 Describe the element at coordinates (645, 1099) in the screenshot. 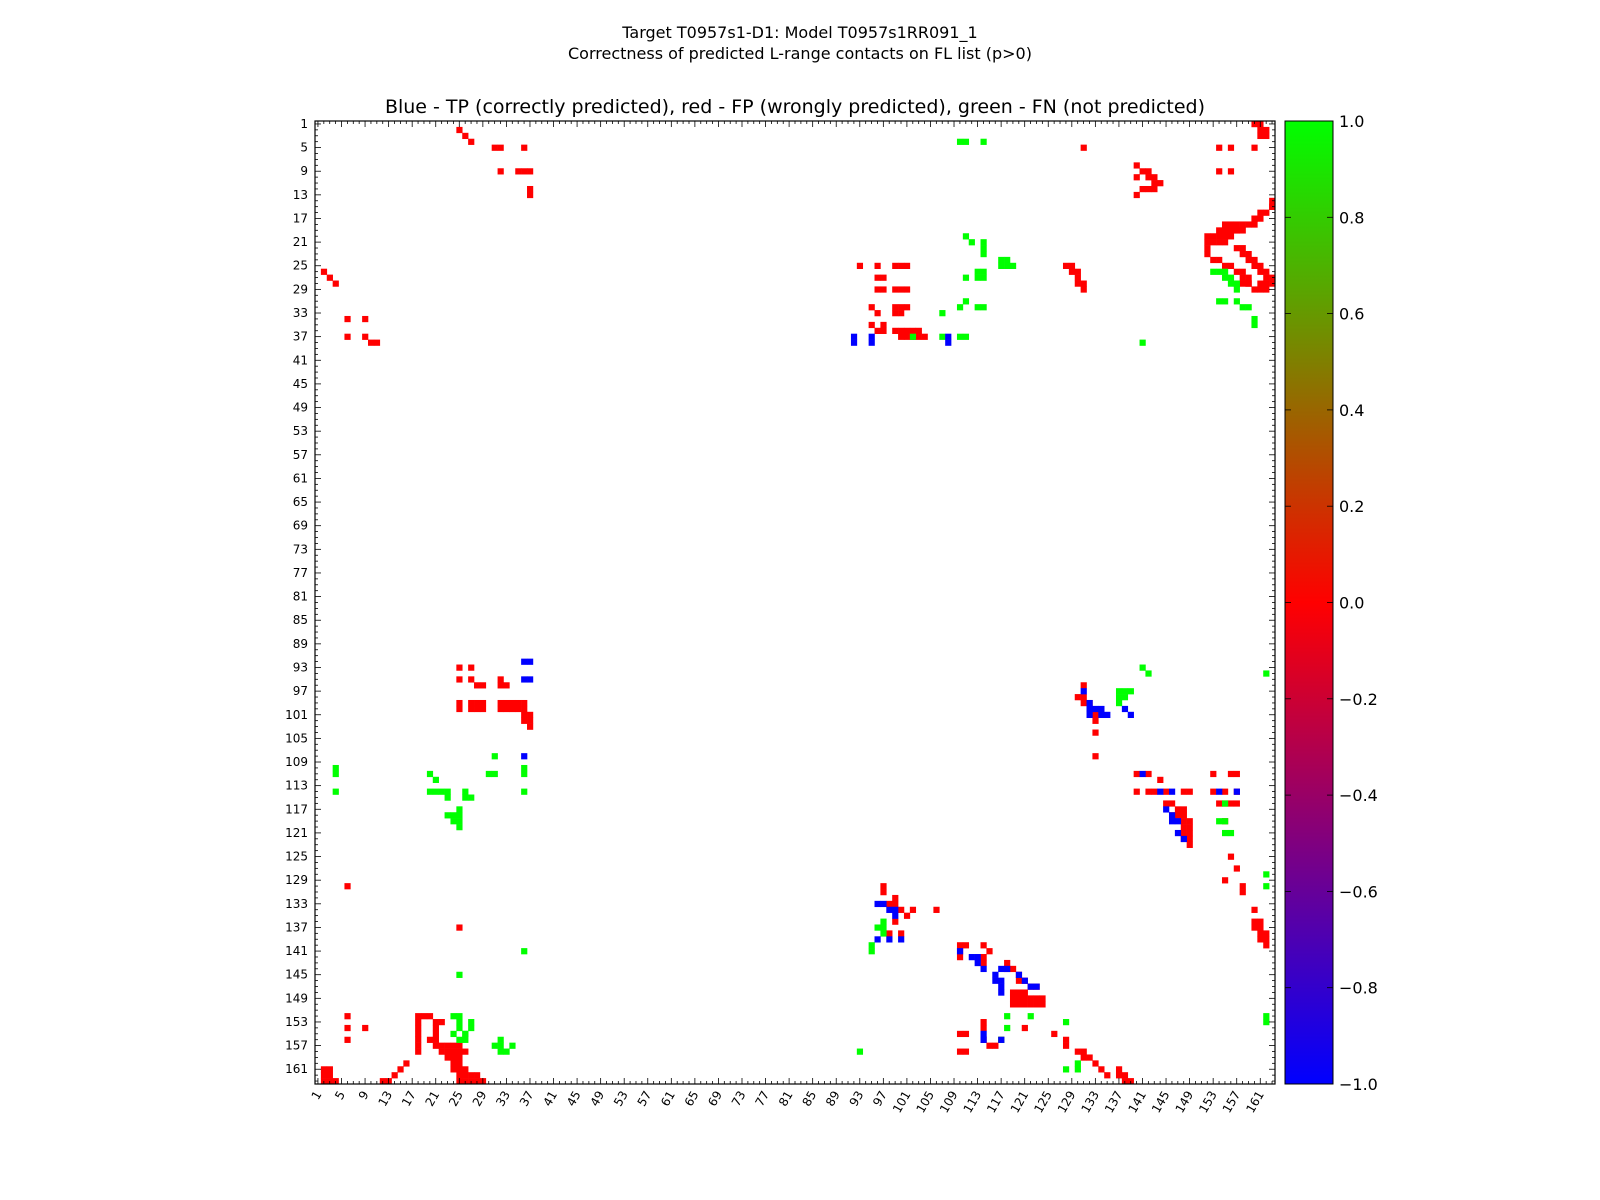

I see `x-tick-label: 57` at that location.